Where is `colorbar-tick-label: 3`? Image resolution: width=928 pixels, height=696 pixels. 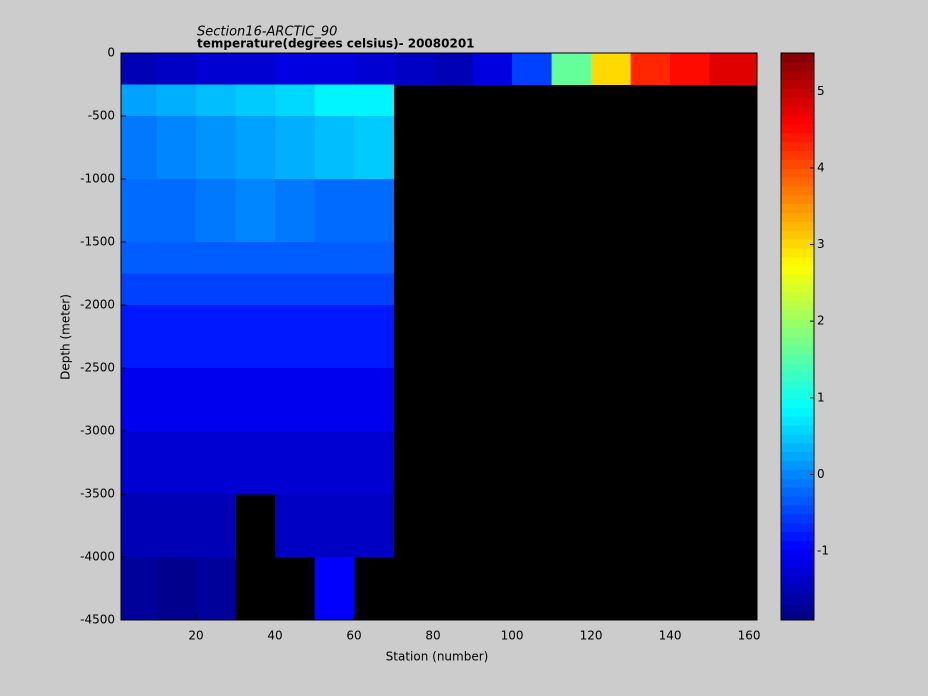 colorbar-tick-label: 3 is located at coordinates (821, 244).